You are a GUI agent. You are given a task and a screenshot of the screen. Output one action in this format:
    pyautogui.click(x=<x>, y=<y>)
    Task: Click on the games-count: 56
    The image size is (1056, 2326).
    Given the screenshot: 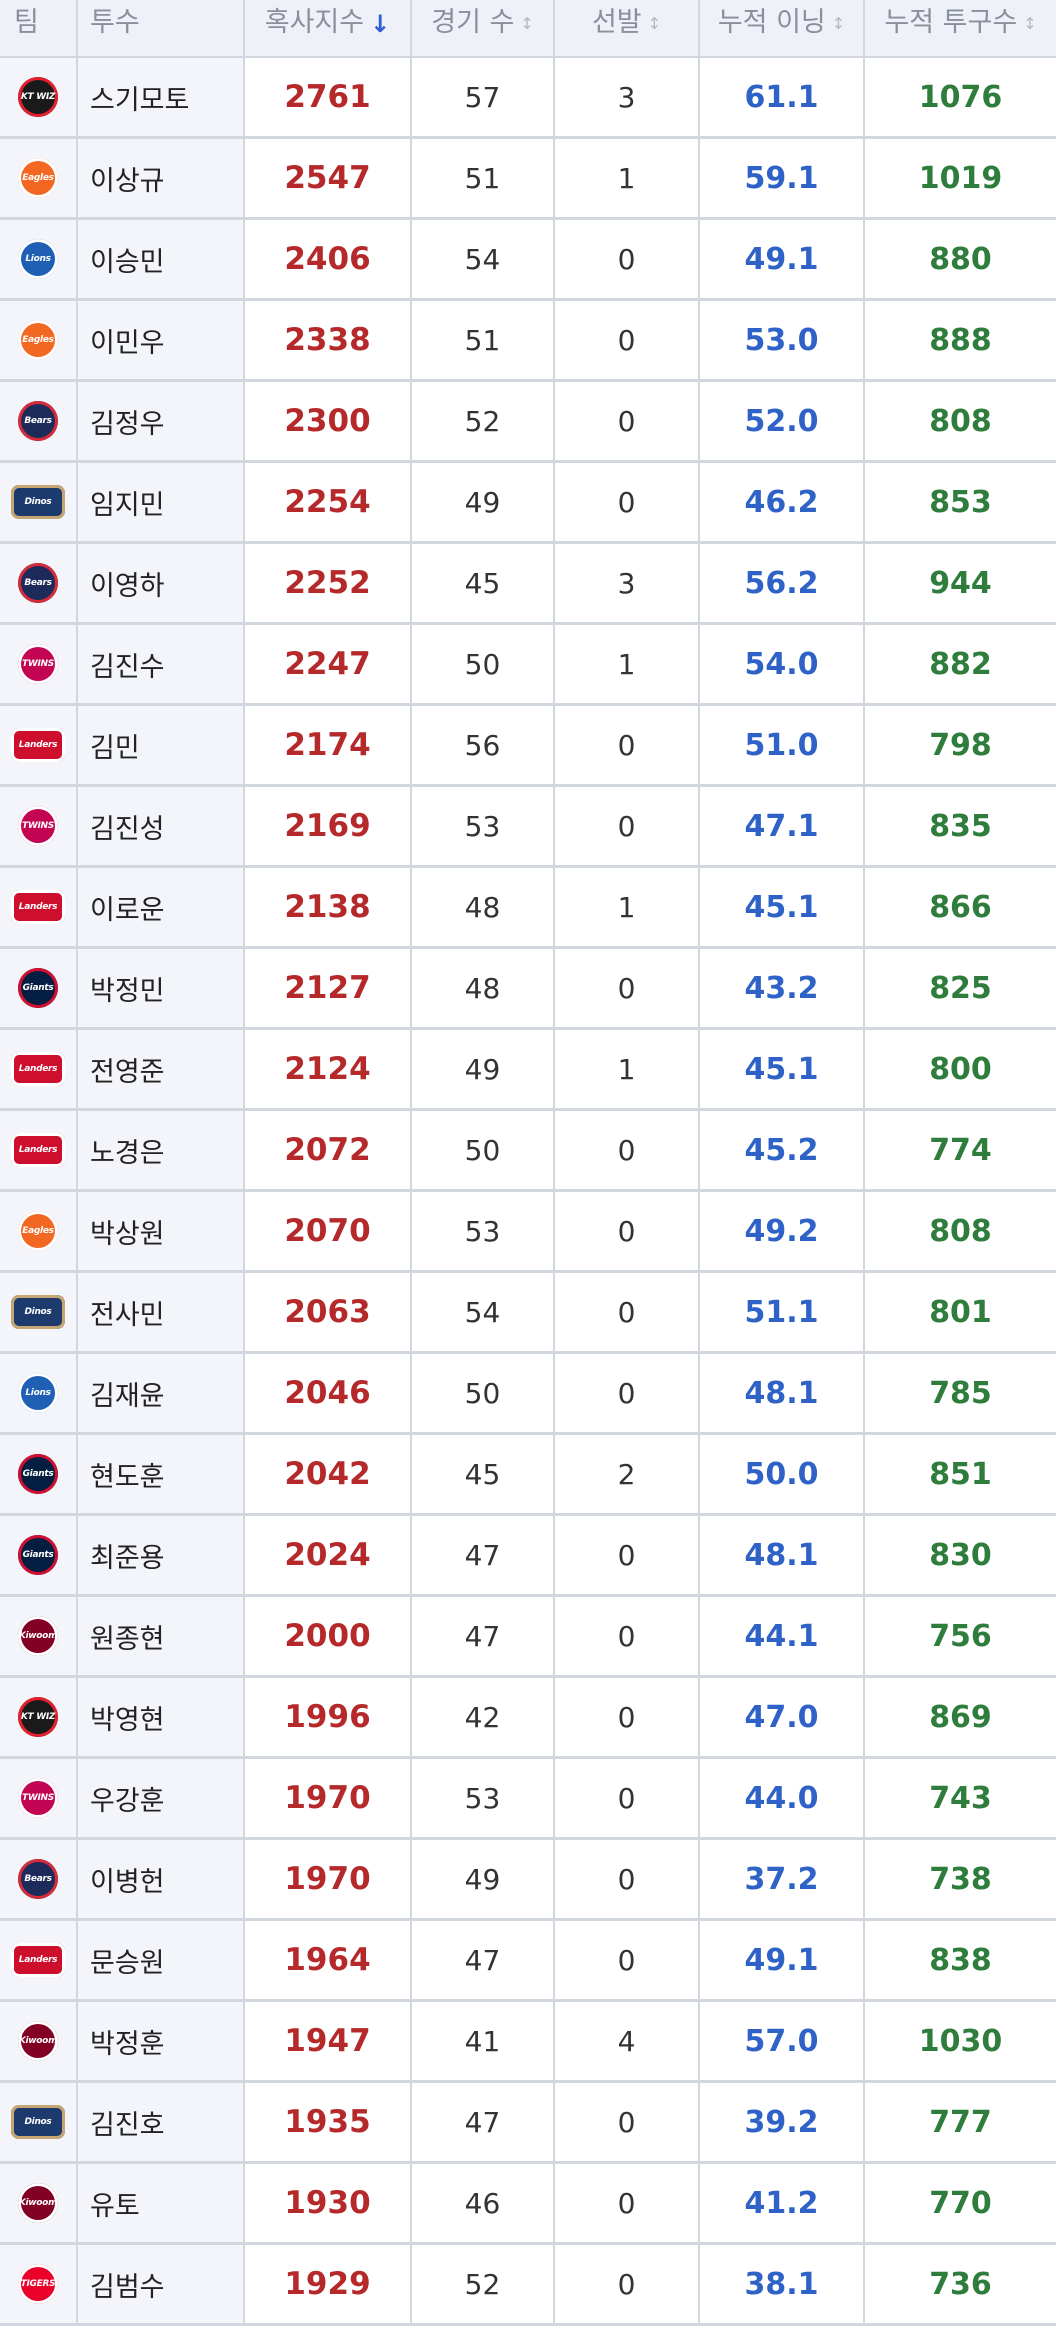 What is the action you would take?
    pyautogui.click(x=482, y=745)
    